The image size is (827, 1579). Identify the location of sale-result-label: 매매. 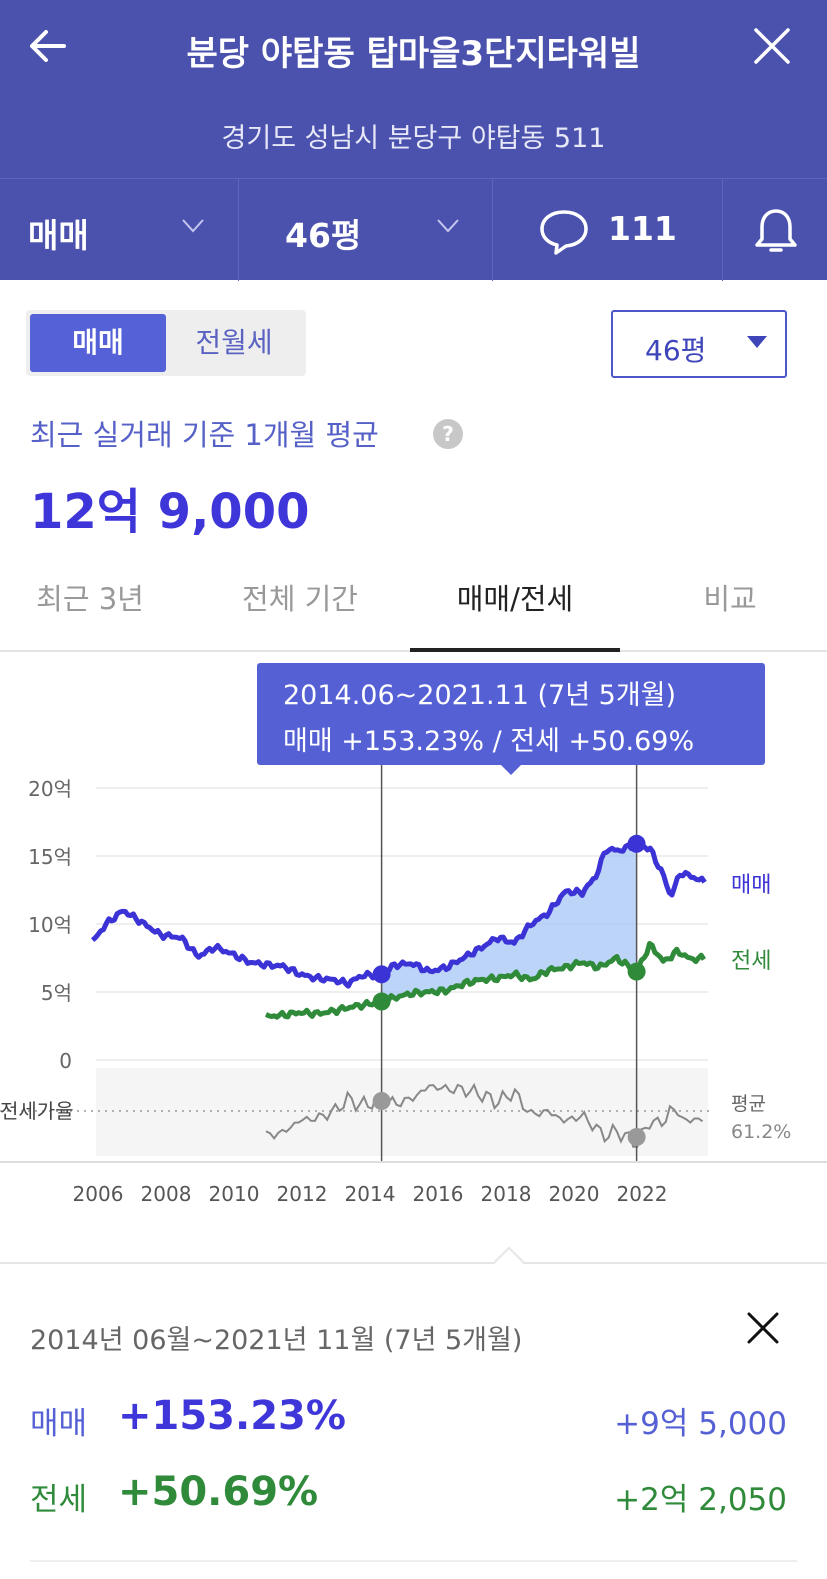
(59, 1424).